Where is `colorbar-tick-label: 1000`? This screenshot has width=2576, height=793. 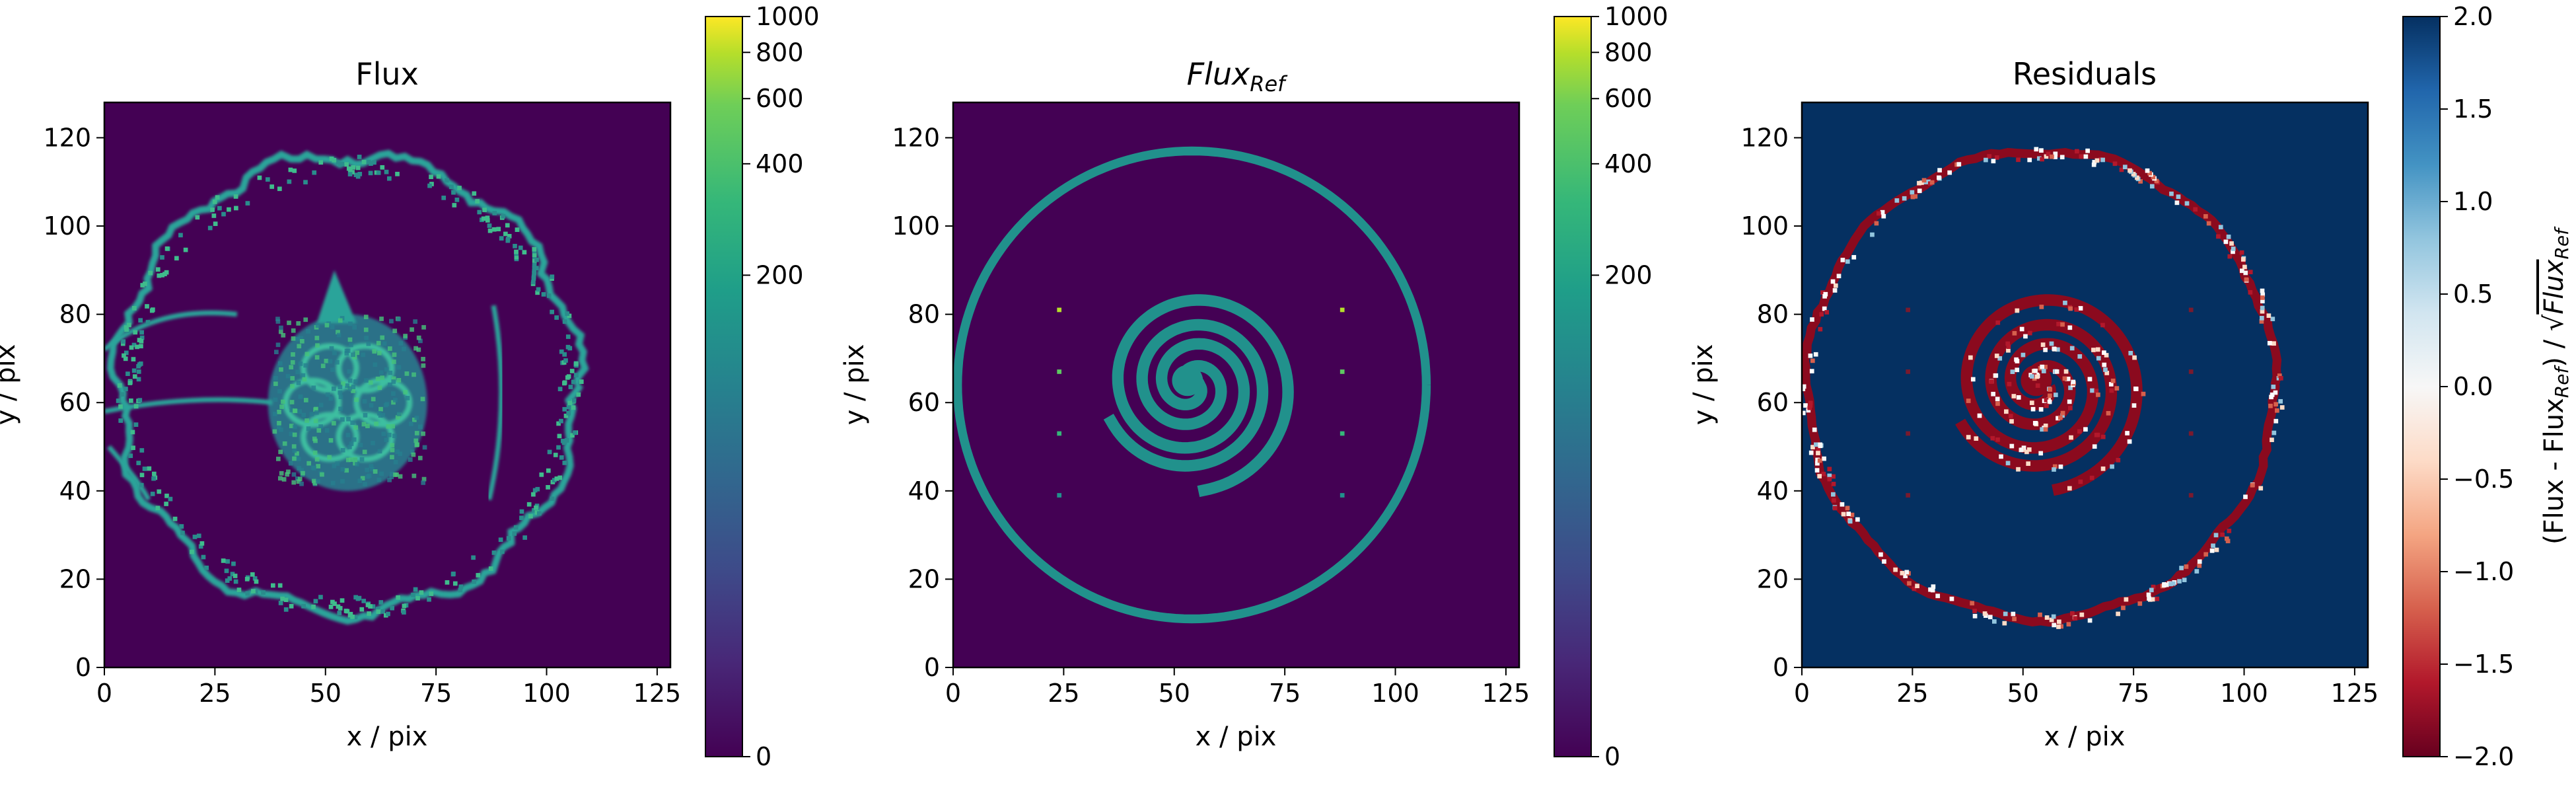
colorbar-tick-label: 1000 is located at coordinates (788, 16).